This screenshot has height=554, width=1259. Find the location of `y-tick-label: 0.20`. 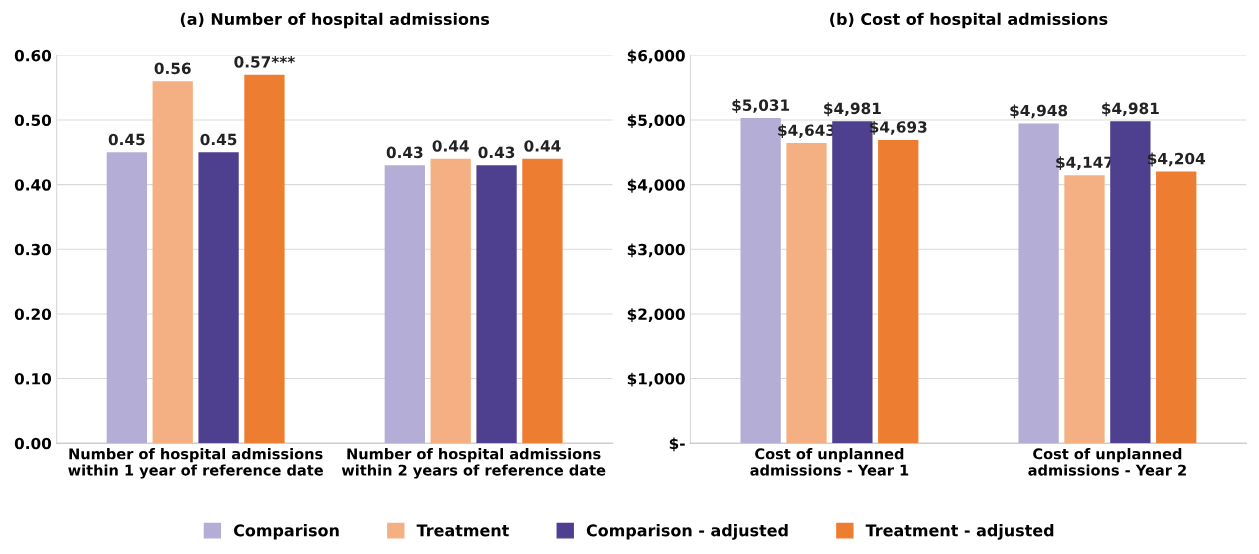

y-tick-label: 0.20 is located at coordinates (33, 314).